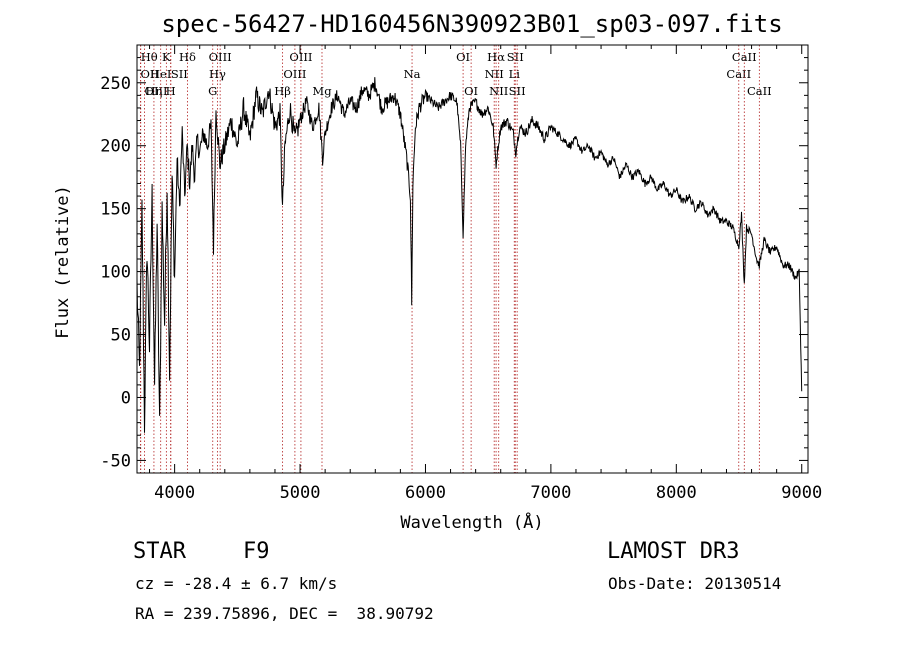  I want to click on y-tick-label: 250, so click(115, 84).